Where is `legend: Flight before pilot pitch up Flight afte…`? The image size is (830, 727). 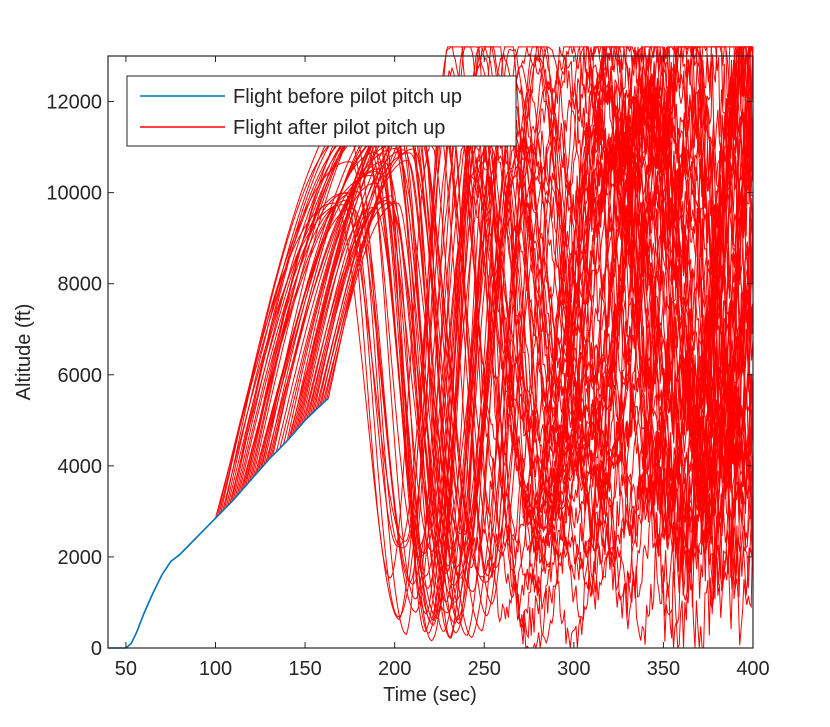
legend: Flight before pilot pitch up Flight afte… is located at coordinates (321, 111).